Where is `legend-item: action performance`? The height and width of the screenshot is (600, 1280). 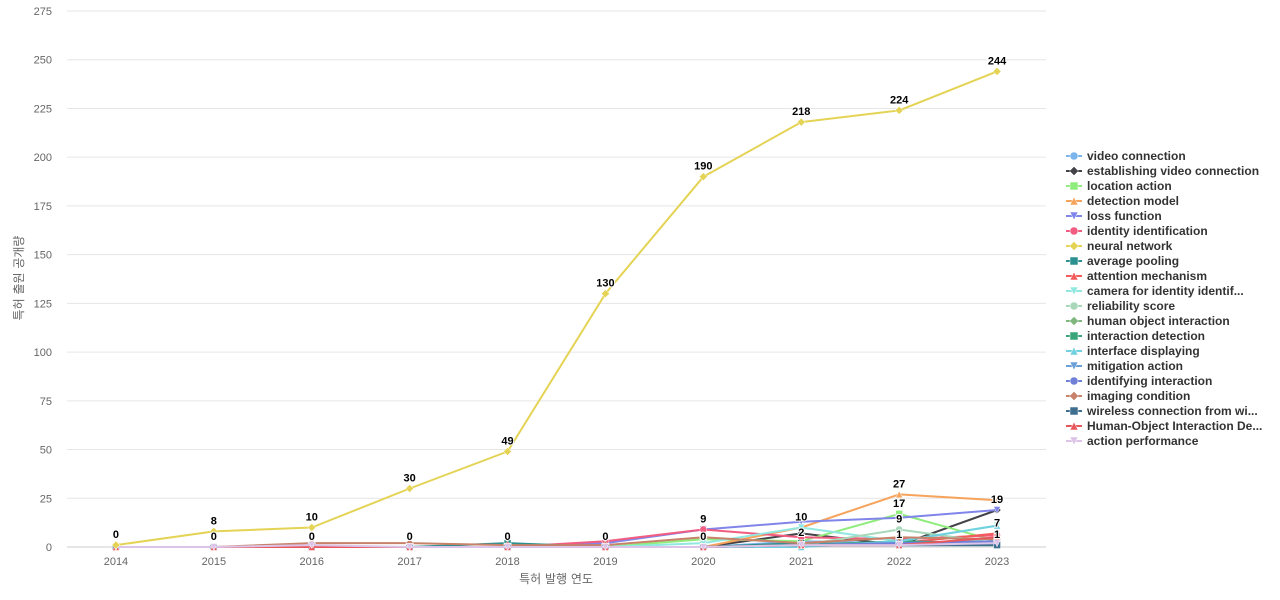
legend-item: action performance is located at coordinates (1171, 440).